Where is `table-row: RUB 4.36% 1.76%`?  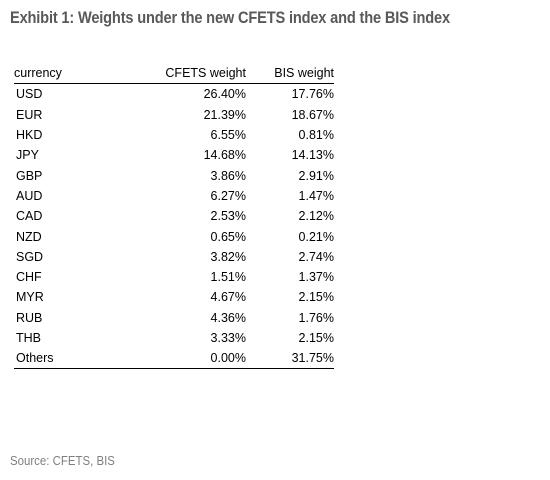 table-row: RUB 4.36% 1.76% is located at coordinates (174, 318).